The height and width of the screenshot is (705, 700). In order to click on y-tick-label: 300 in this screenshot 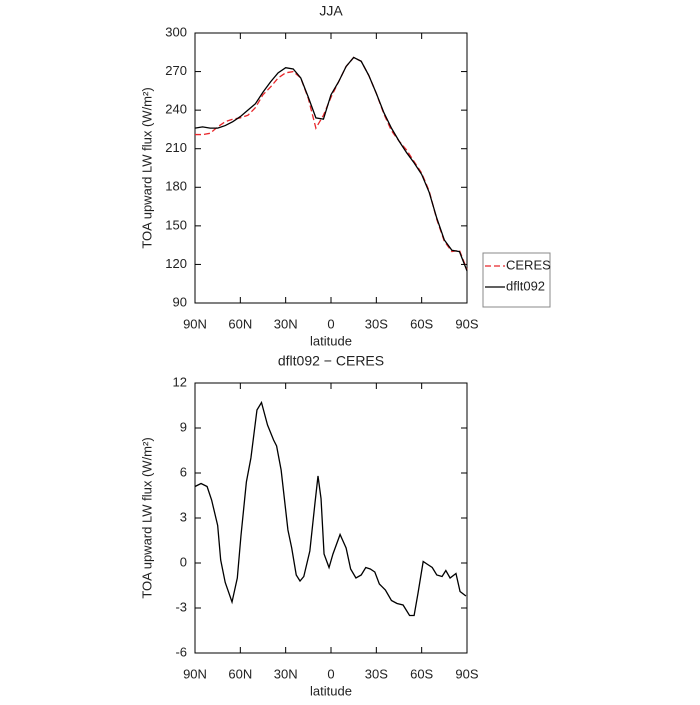, I will do `click(176, 31)`.